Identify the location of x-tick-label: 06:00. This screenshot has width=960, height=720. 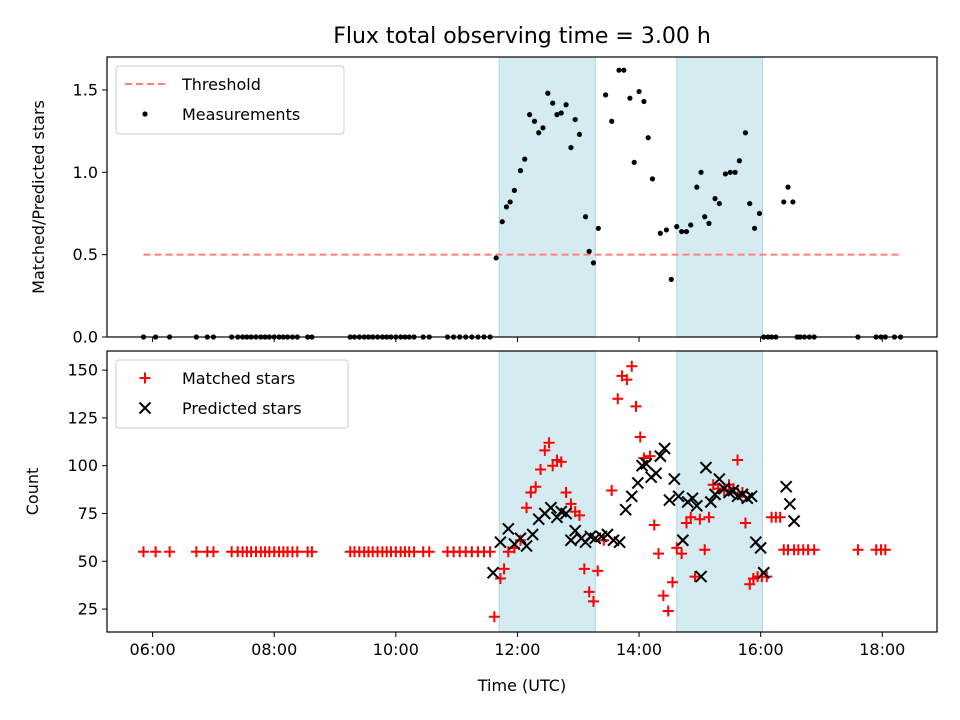
(153, 649).